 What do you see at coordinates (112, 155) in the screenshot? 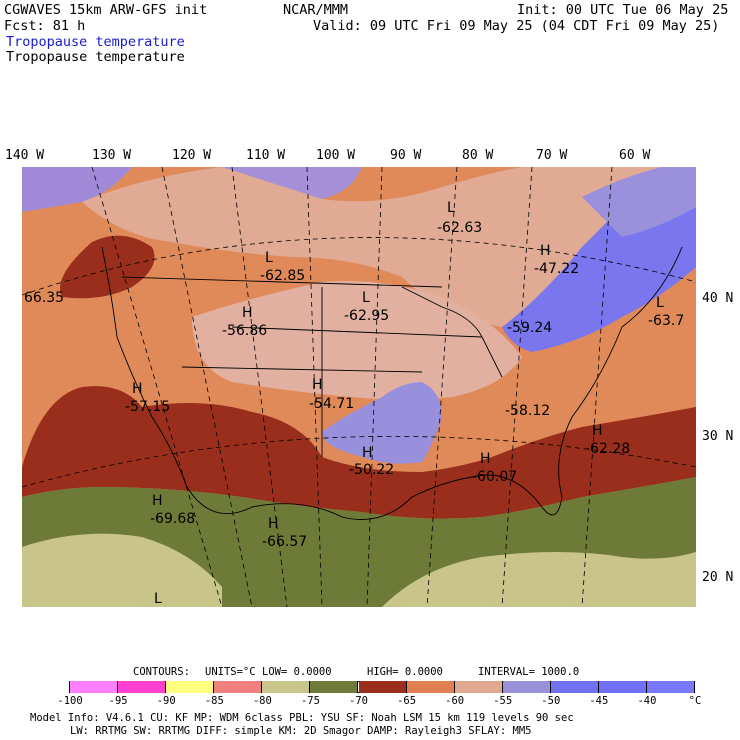
I see `lon-label: 130 W` at bounding box center [112, 155].